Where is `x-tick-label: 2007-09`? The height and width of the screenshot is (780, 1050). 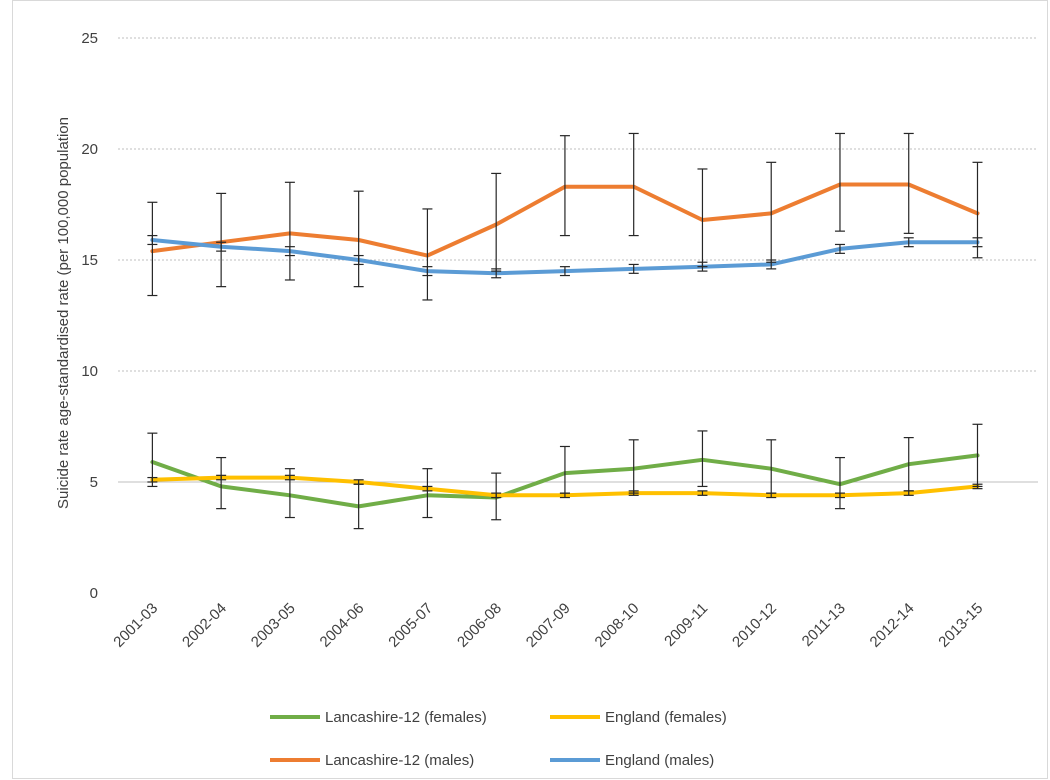 x-tick-label: 2007-09 is located at coordinates (548, 625).